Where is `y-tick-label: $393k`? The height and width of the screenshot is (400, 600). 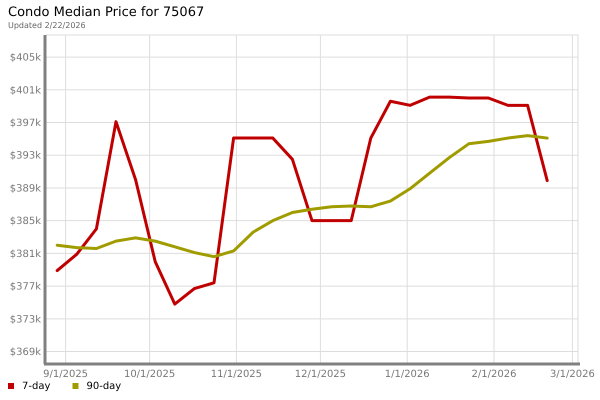 y-tick-label: $393k is located at coordinates (26, 156).